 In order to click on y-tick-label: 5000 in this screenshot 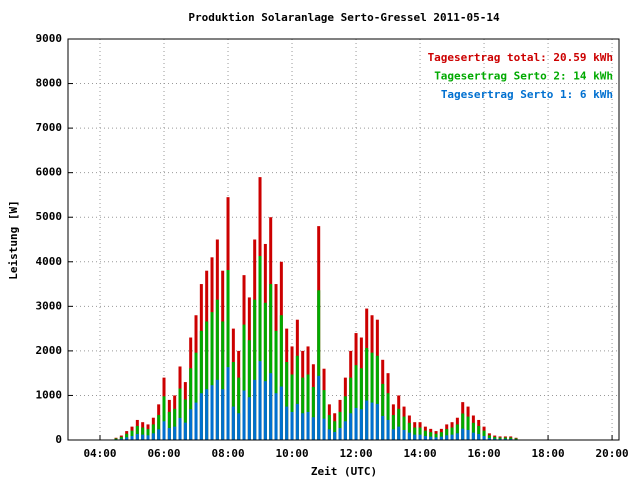, I will do `click(49, 216)`.